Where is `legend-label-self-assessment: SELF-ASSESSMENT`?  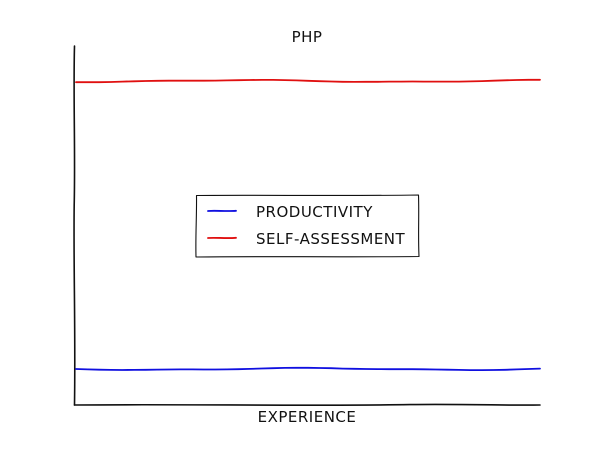 legend-label-self-assessment: SELF-ASSESSMENT is located at coordinates (331, 239).